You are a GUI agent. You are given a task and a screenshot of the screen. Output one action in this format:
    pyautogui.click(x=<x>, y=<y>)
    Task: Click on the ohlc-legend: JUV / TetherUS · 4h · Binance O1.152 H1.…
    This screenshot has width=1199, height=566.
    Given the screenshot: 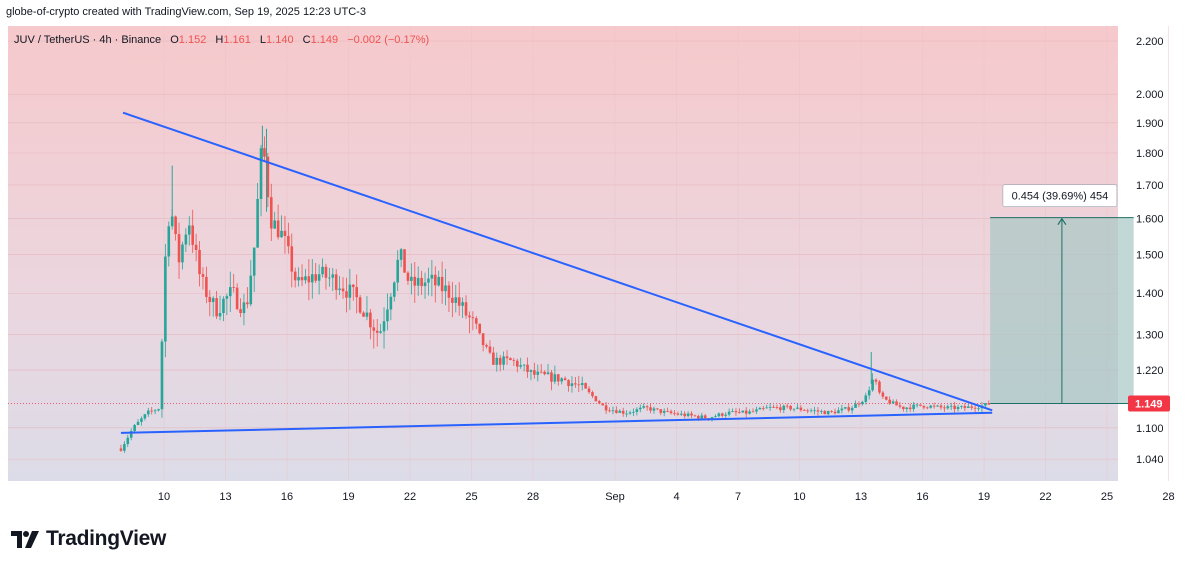 What is the action you would take?
    pyautogui.click(x=221, y=40)
    